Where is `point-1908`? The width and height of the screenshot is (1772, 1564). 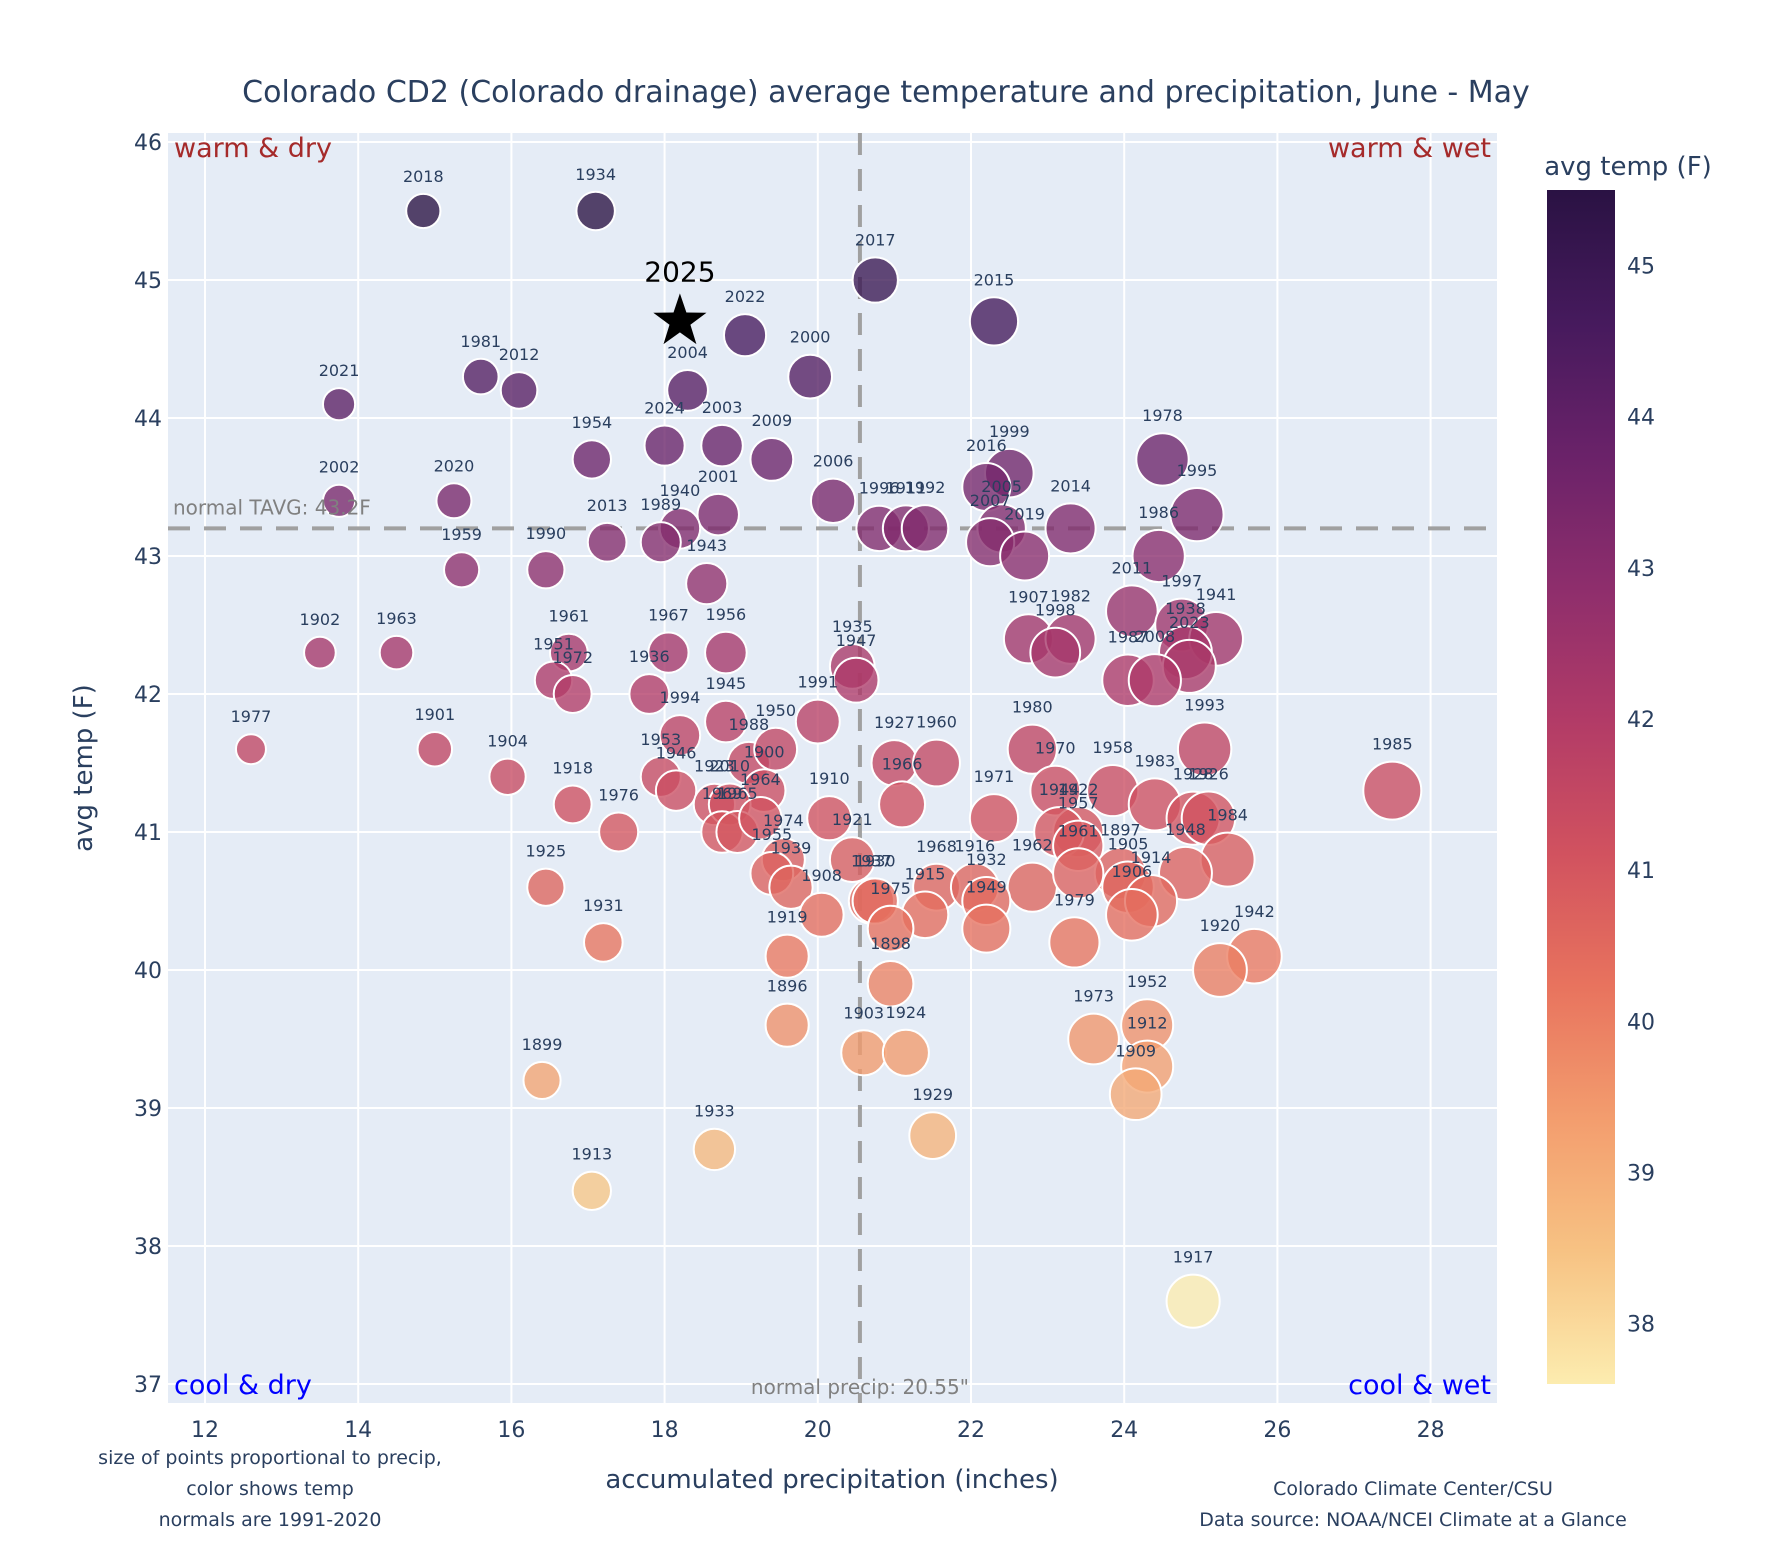
point-1908 is located at coordinates (821, 914).